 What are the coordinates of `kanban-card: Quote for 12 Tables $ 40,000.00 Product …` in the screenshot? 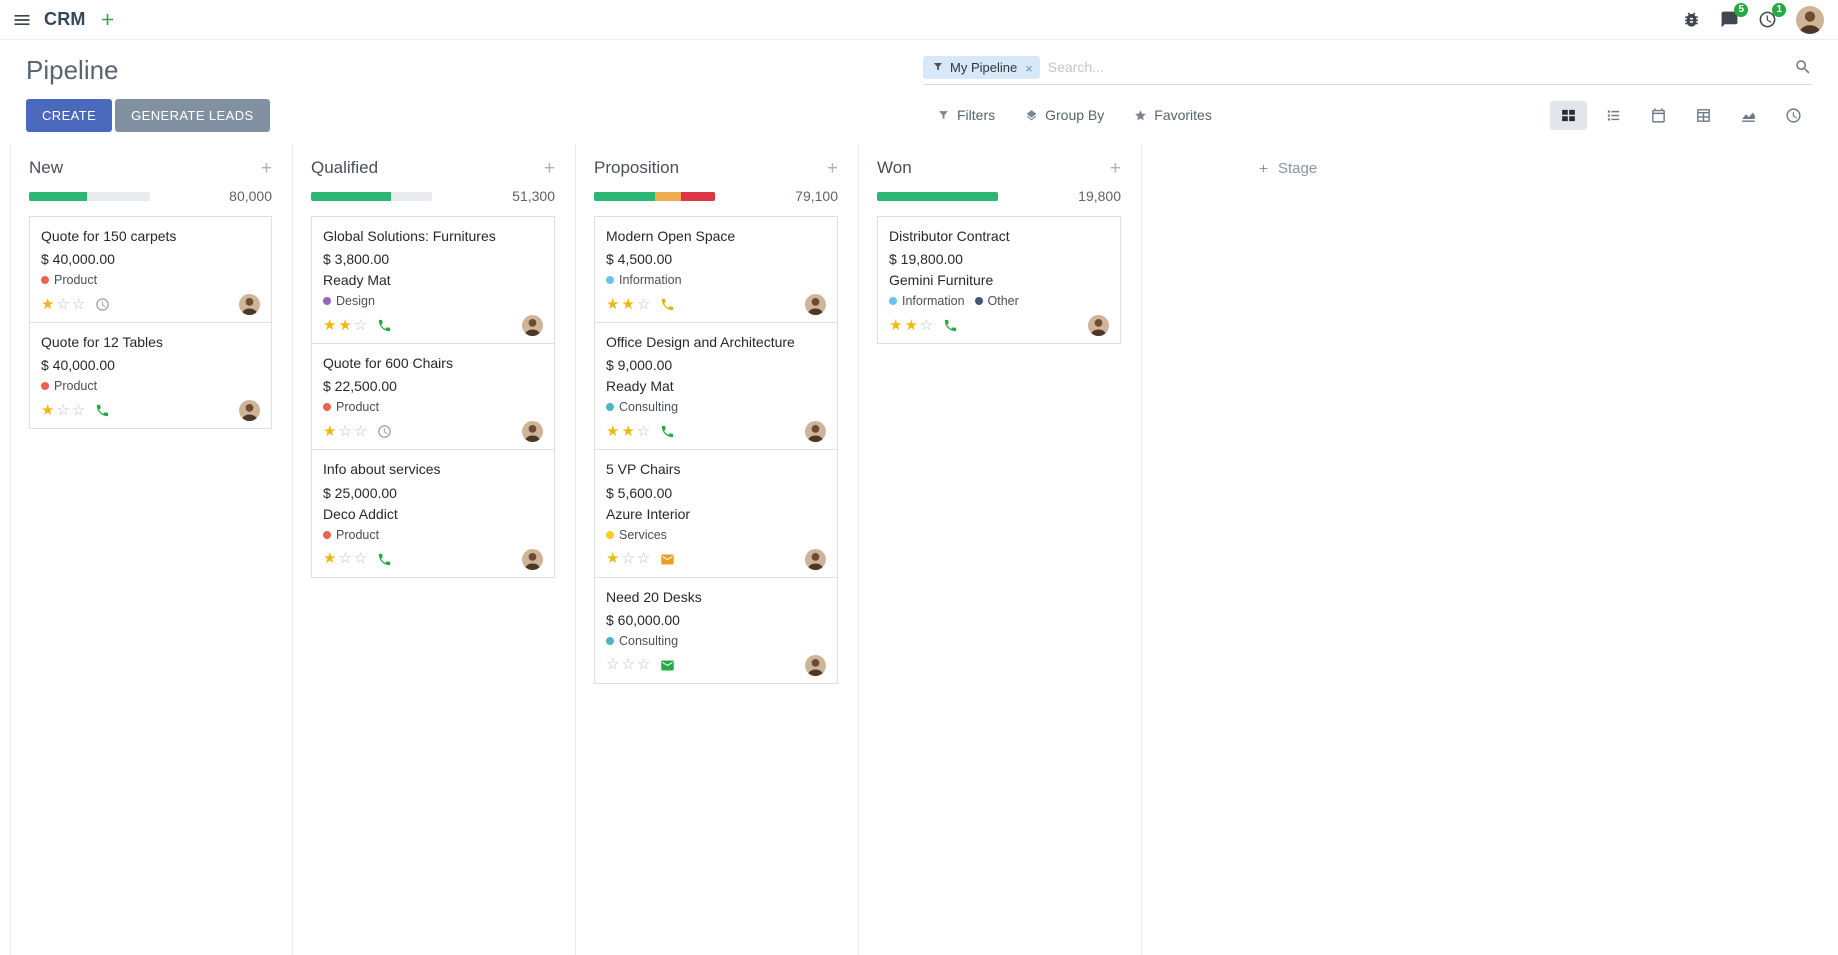 It's located at (150, 376).